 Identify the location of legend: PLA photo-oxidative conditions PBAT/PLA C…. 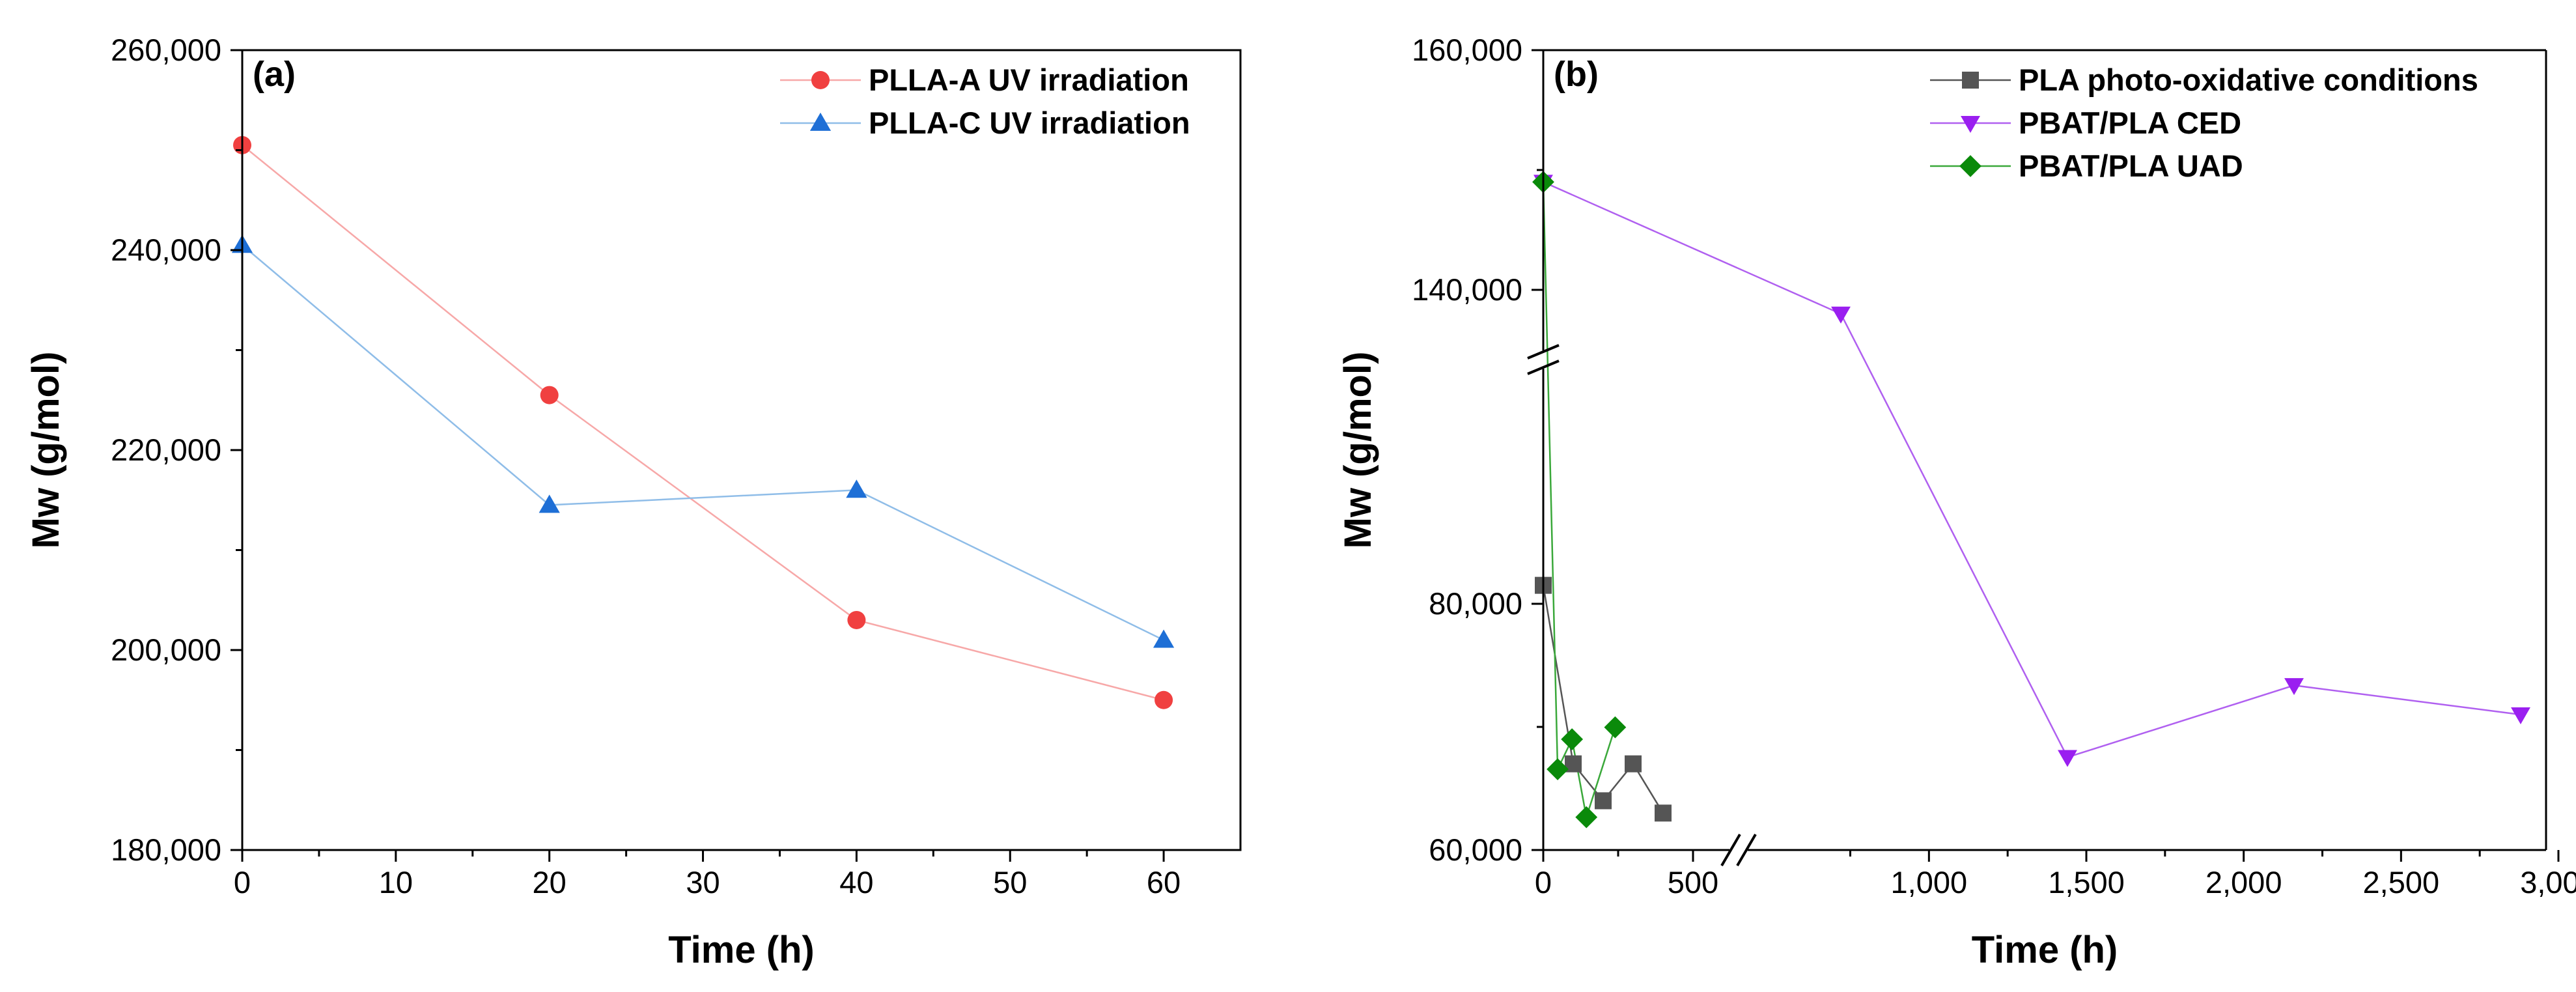
(2204, 123).